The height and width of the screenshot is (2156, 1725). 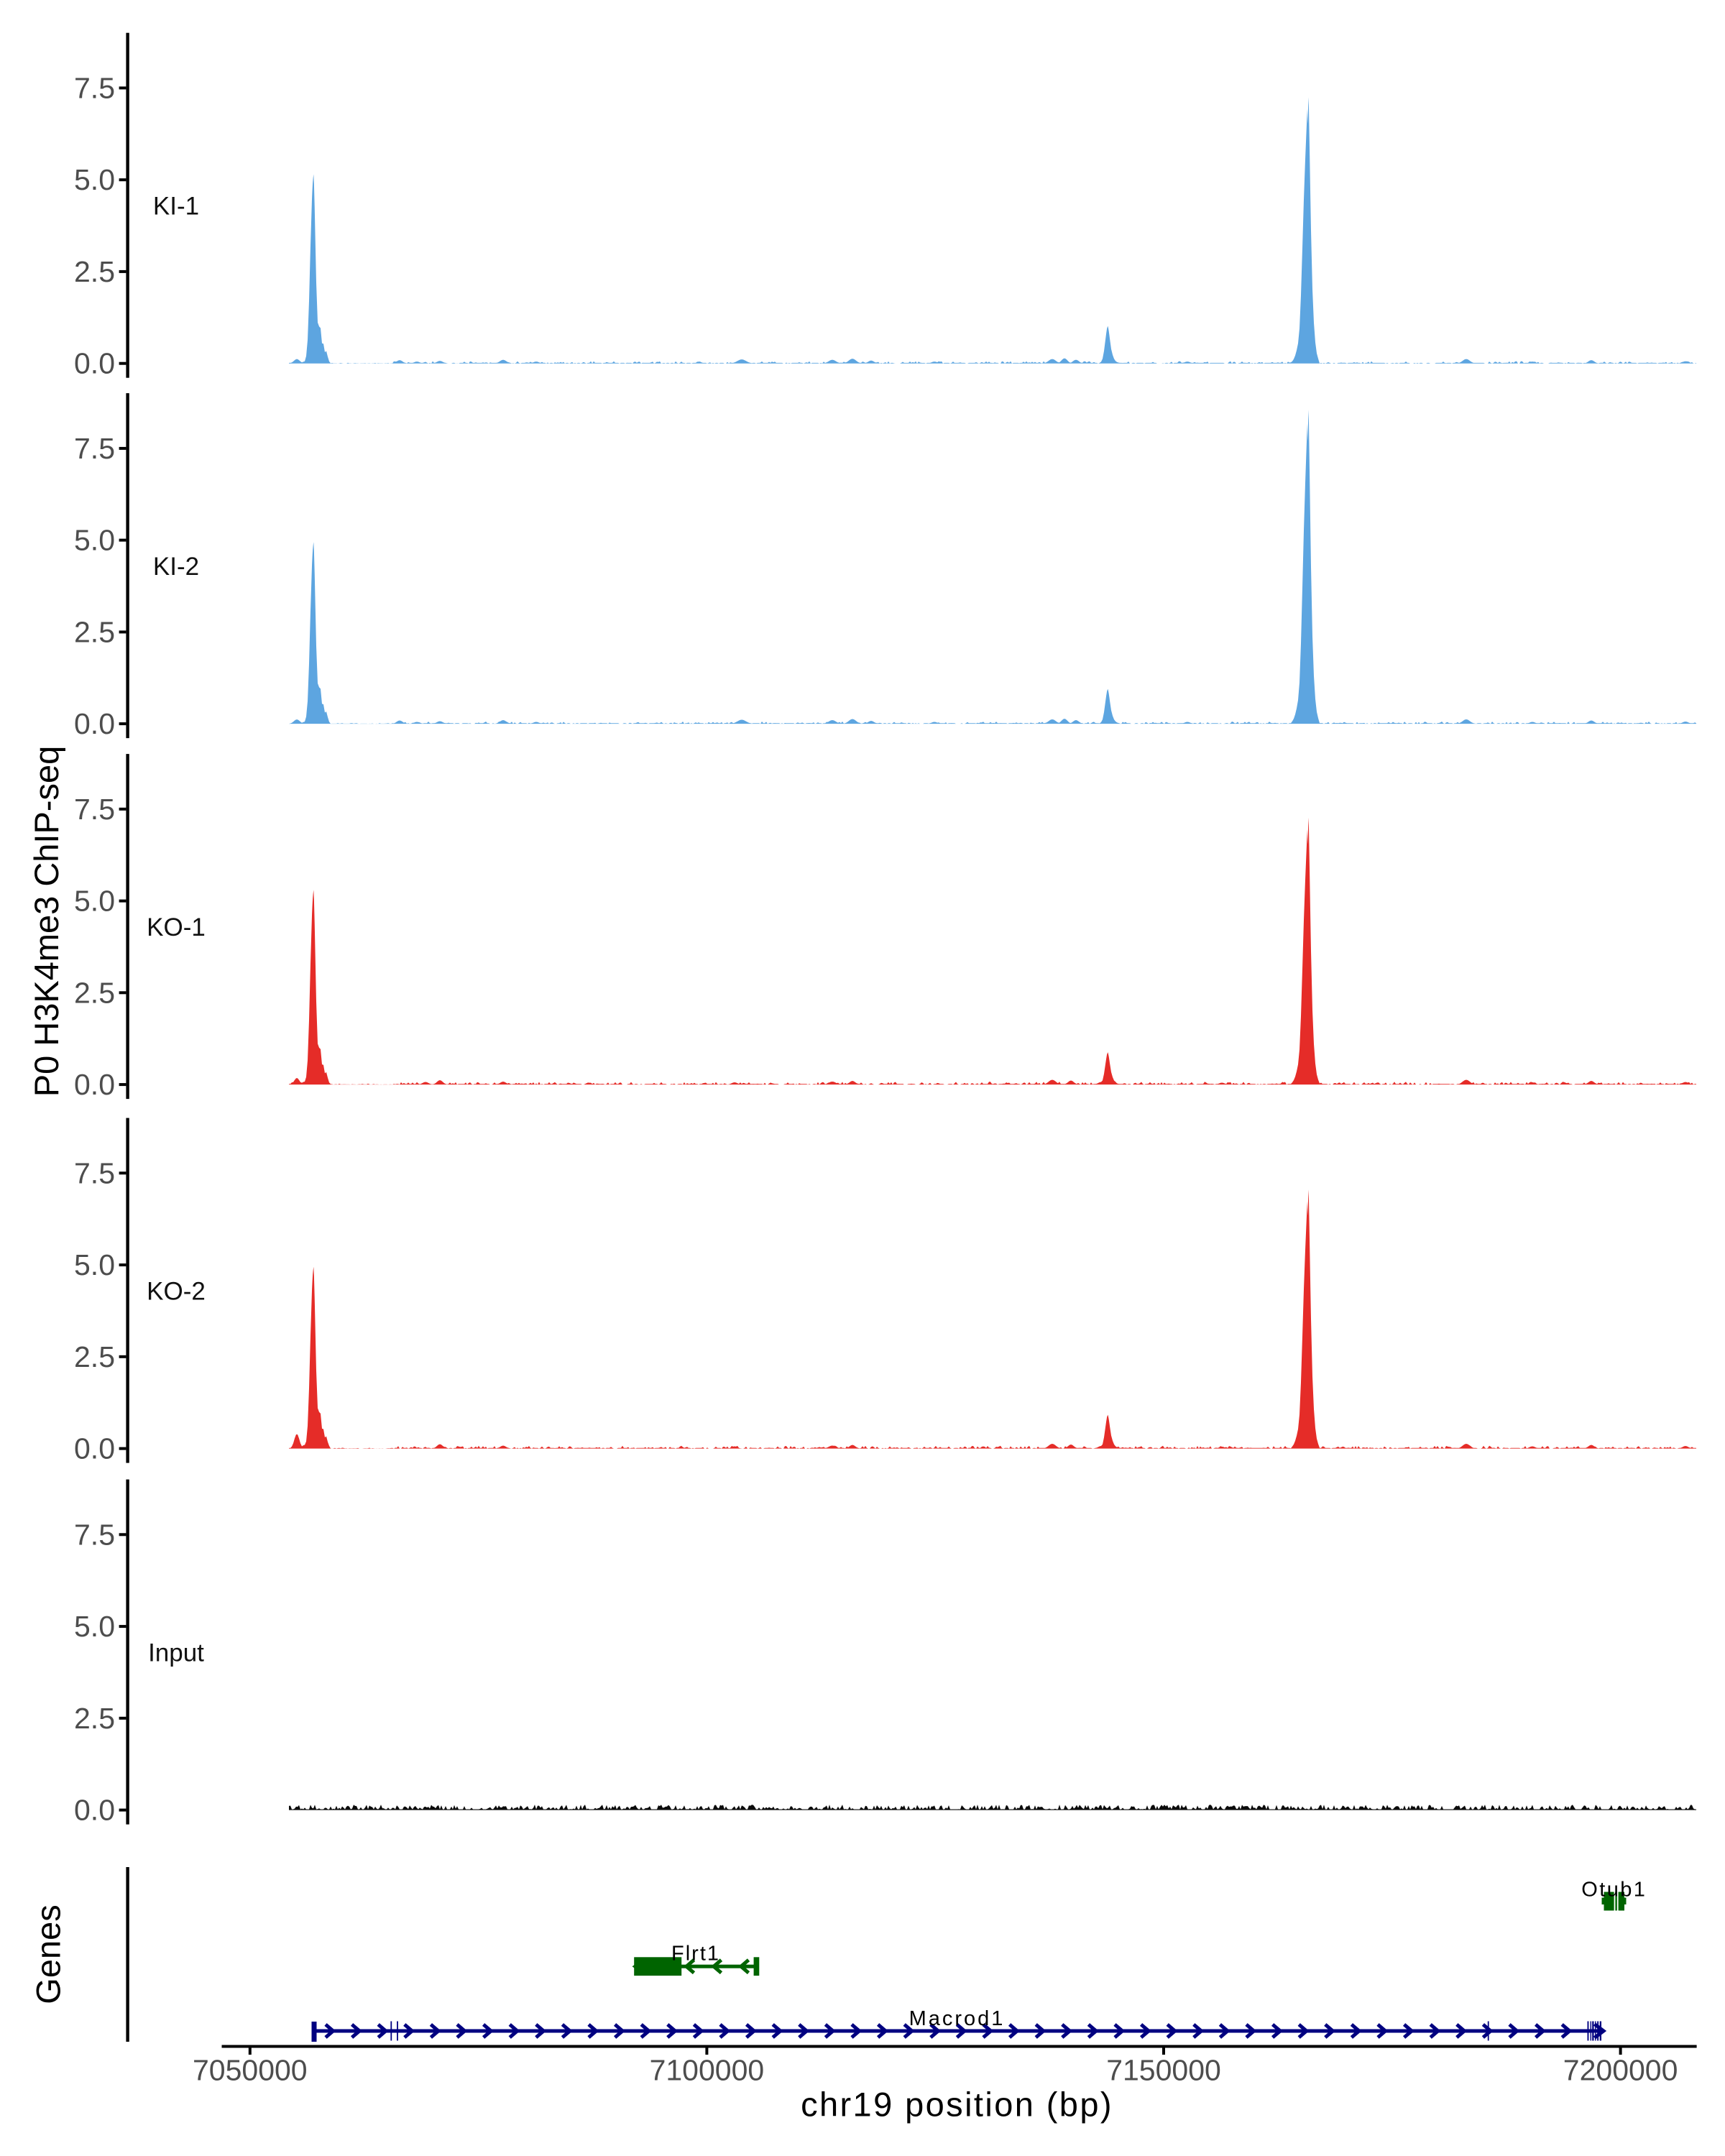 I want to click on svg-text: 7050000, so click(x=250, y=2070).